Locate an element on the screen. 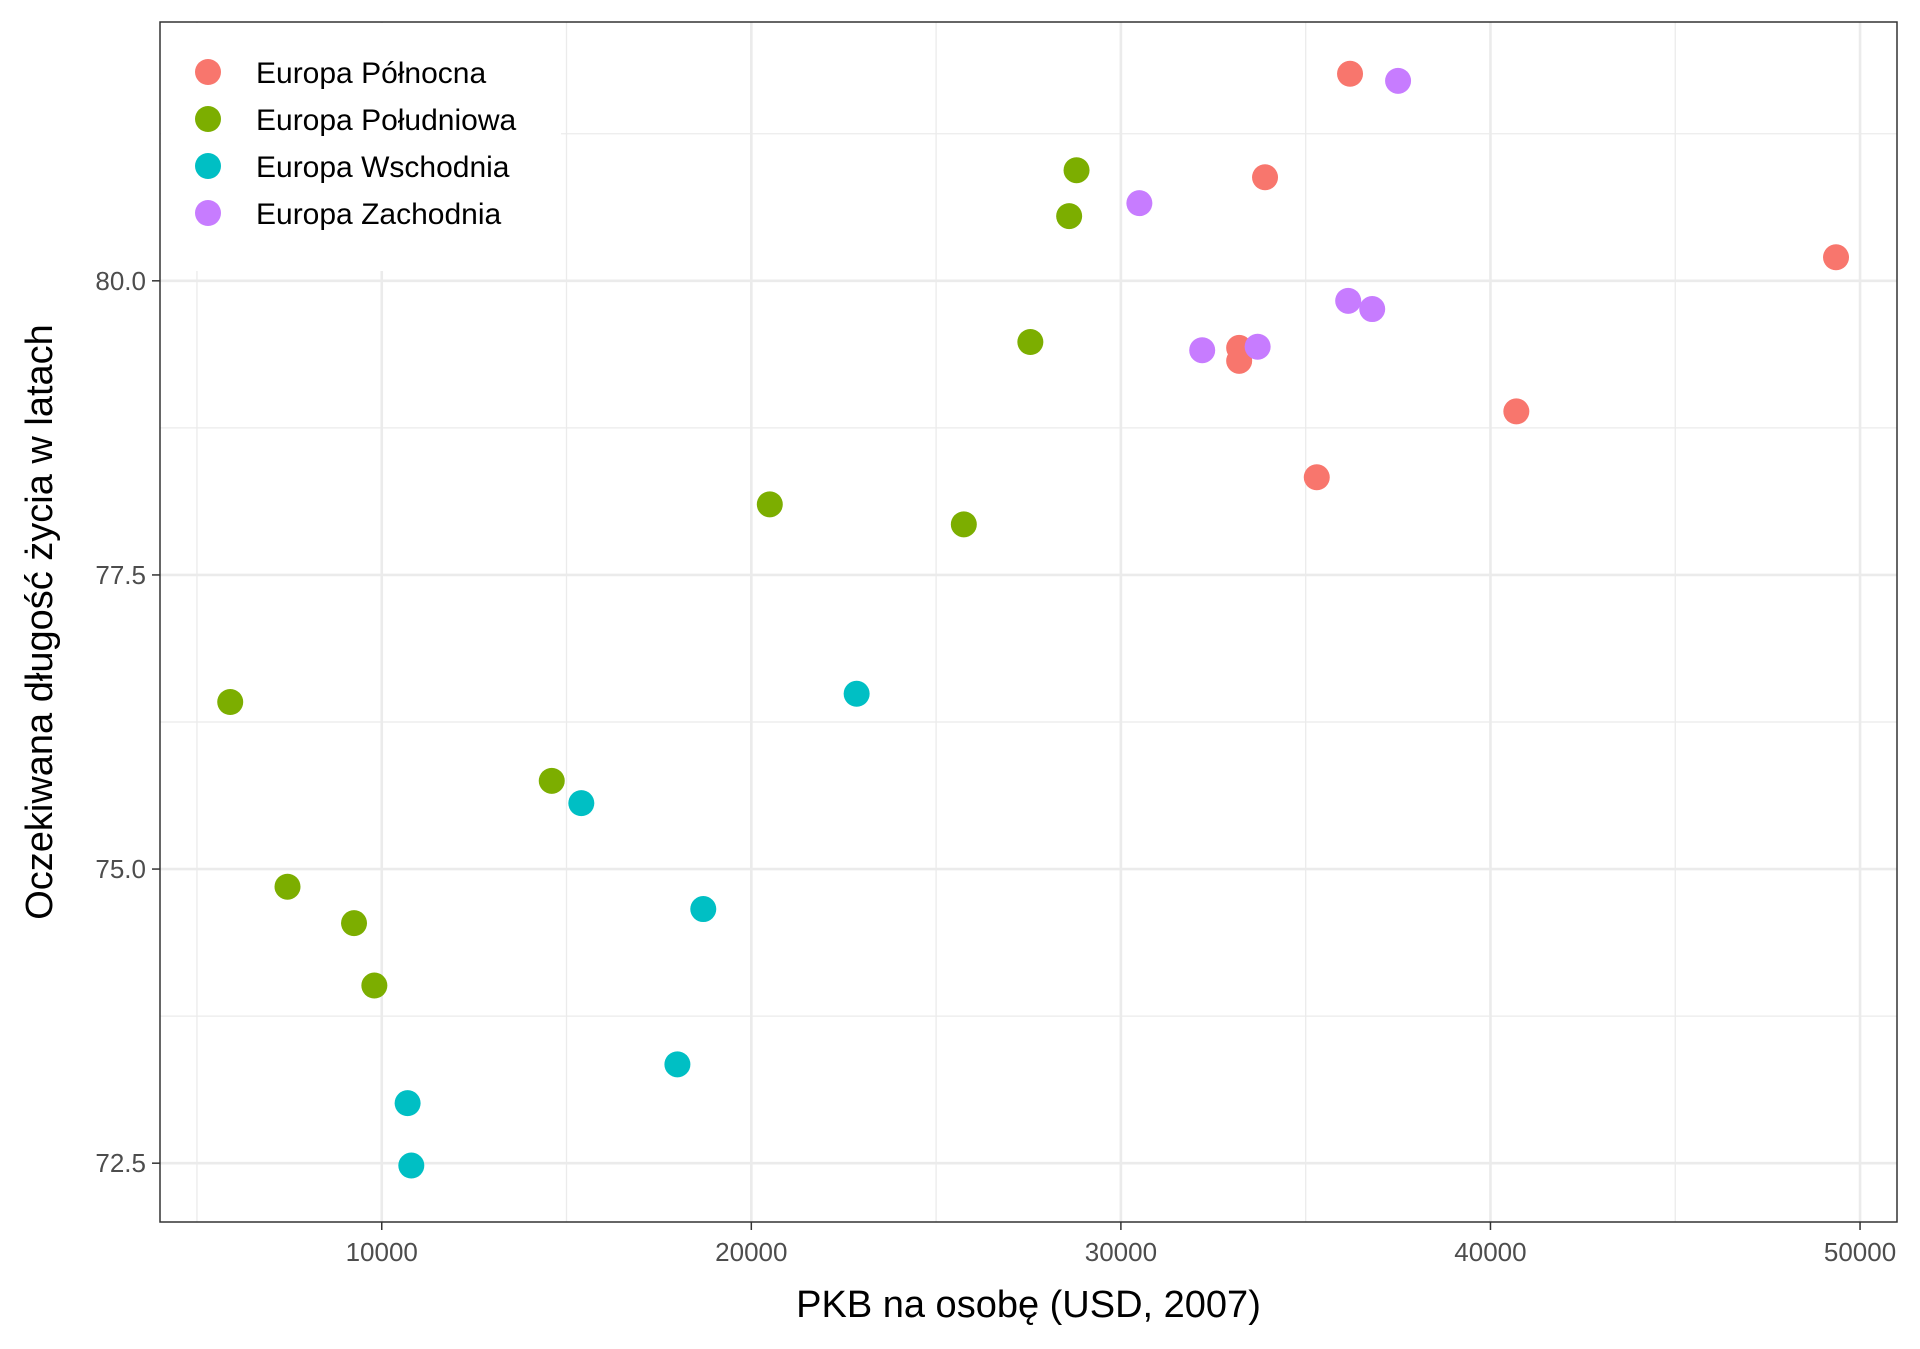 The height and width of the screenshot is (1349, 1920). x-axis-title: PKB na osobę (USD, 2007) is located at coordinates (1028, 1305).